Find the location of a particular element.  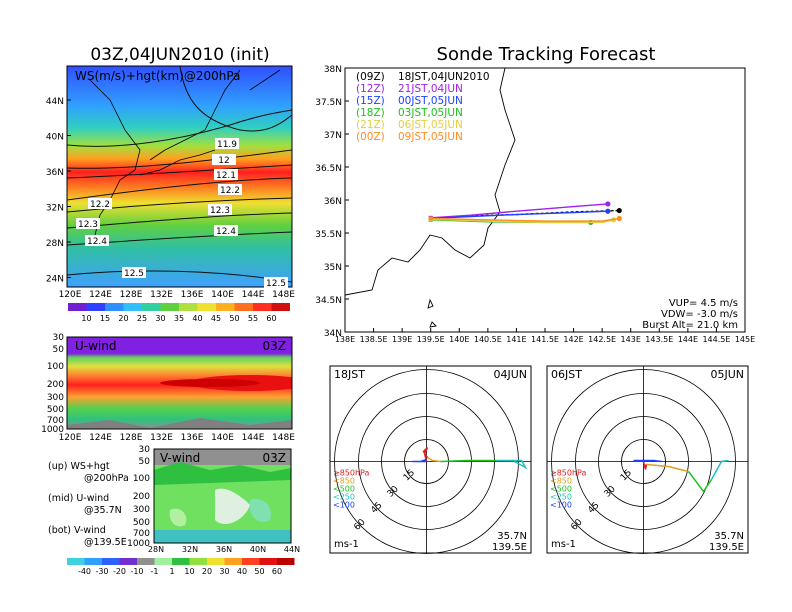

hodo-date: 04JUN is located at coordinates (510, 374).